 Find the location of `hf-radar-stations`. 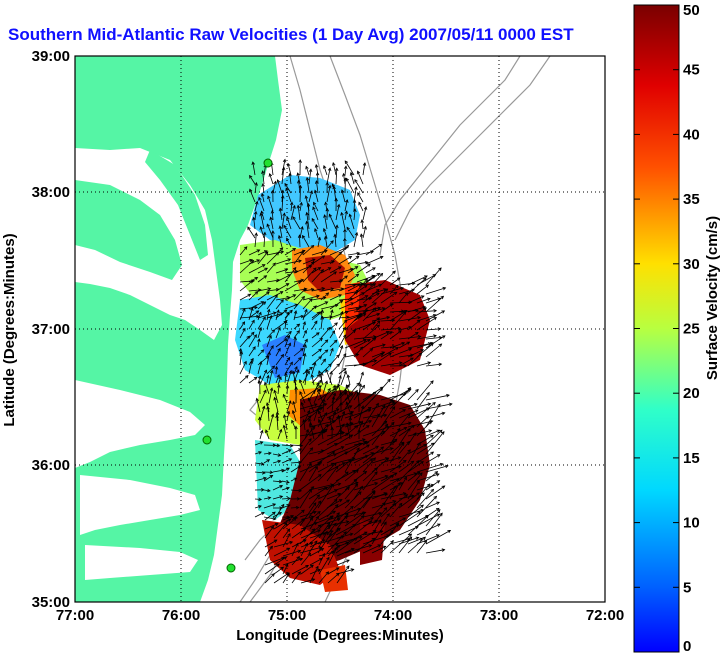

hf-radar-stations is located at coordinates (237, 365).